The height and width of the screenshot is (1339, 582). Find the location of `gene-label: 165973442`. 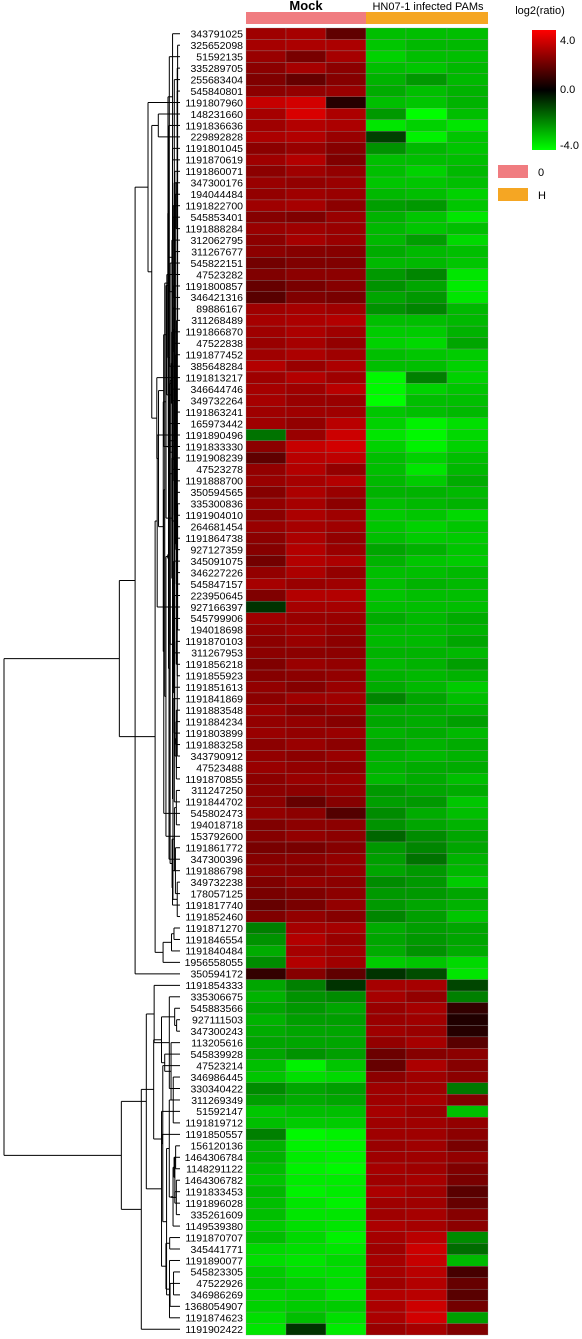

gene-label: 165973442 is located at coordinates (216, 424).